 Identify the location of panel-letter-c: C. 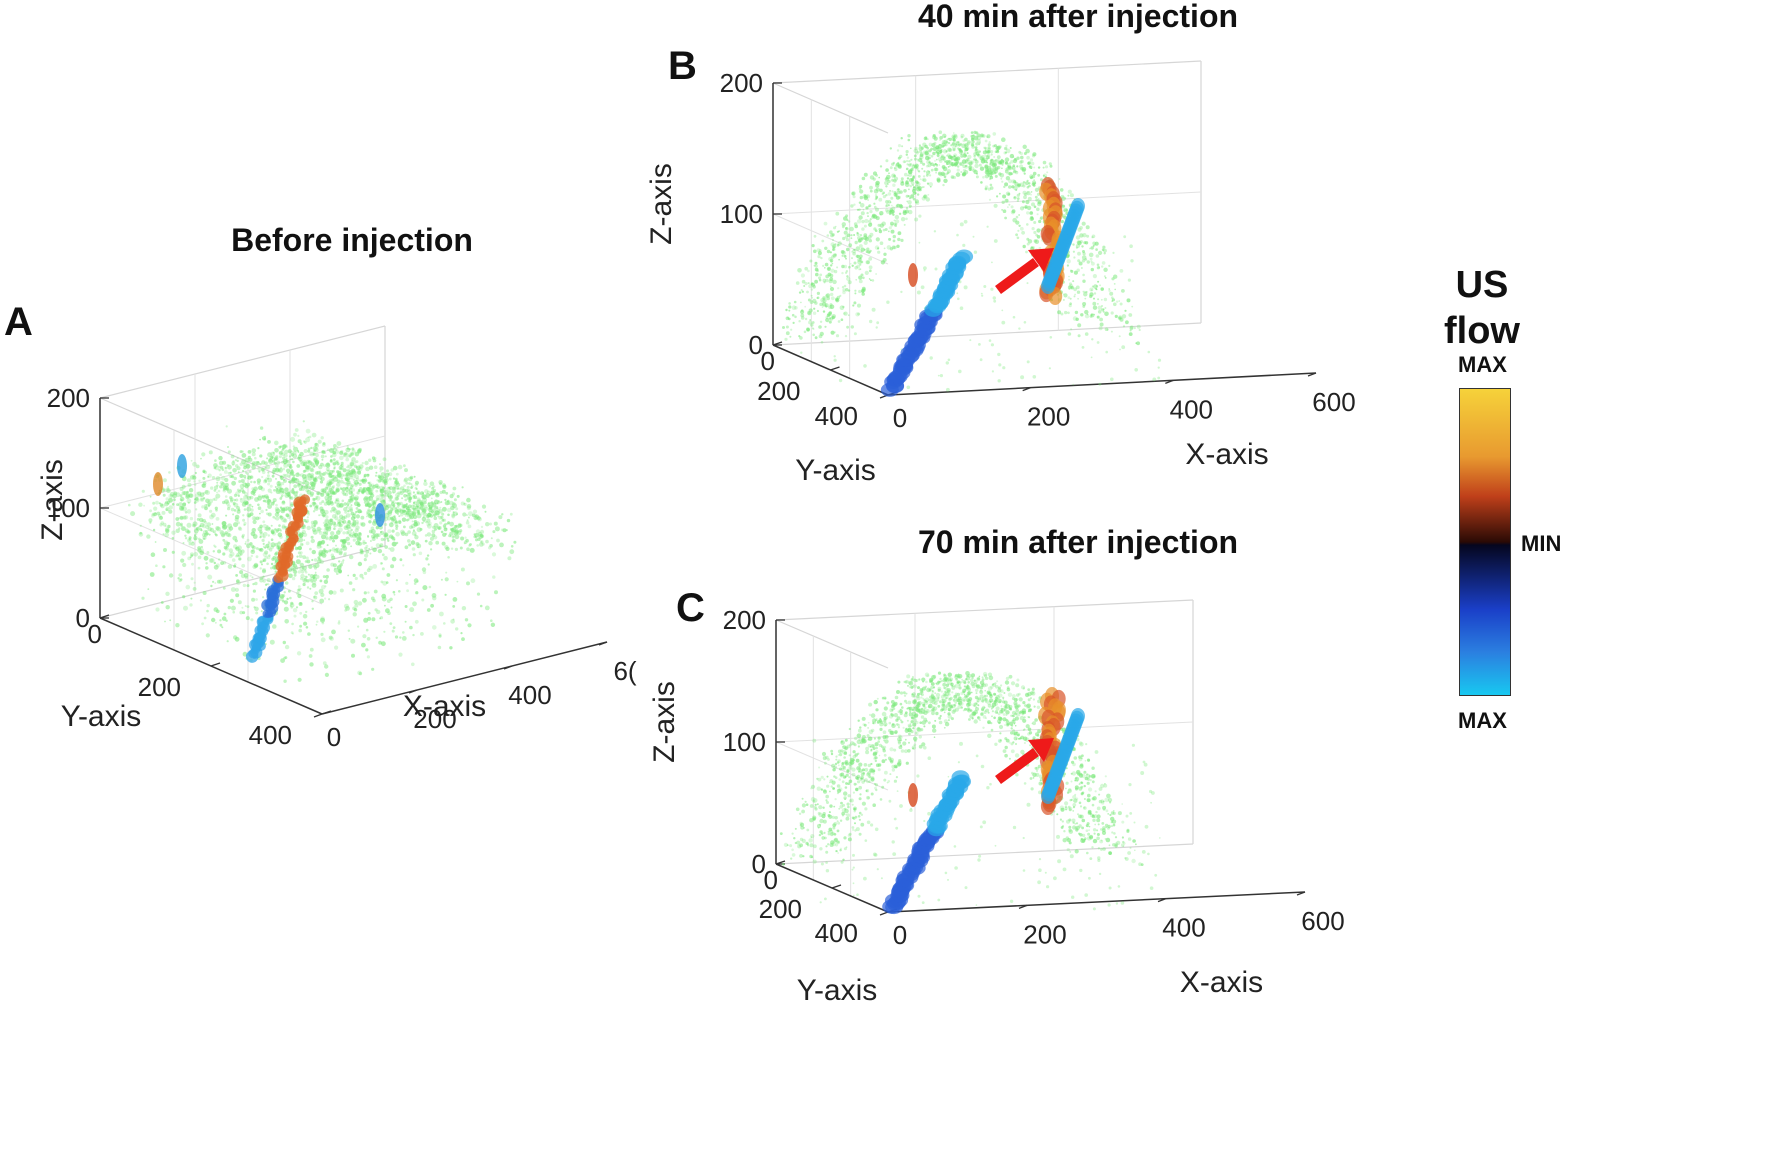
(690, 608).